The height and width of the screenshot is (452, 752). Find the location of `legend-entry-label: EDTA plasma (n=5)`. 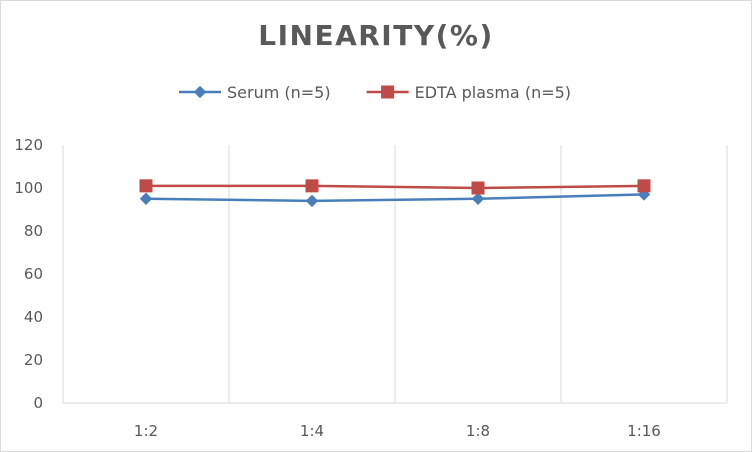

legend-entry-label: EDTA plasma (n=5) is located at coordinates (493, 92).